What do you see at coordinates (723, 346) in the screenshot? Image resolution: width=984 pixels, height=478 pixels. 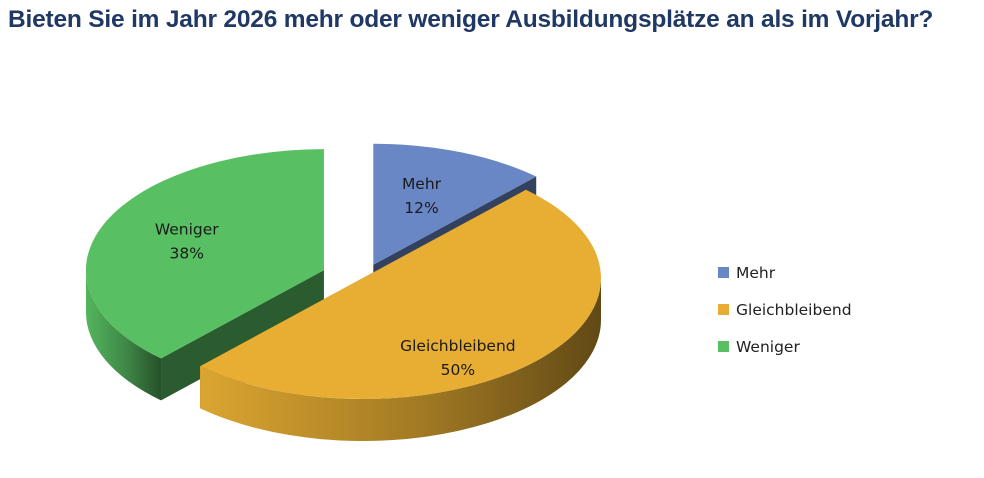 I see `legend-swatch-weniger` at bounding box center [723, 346].